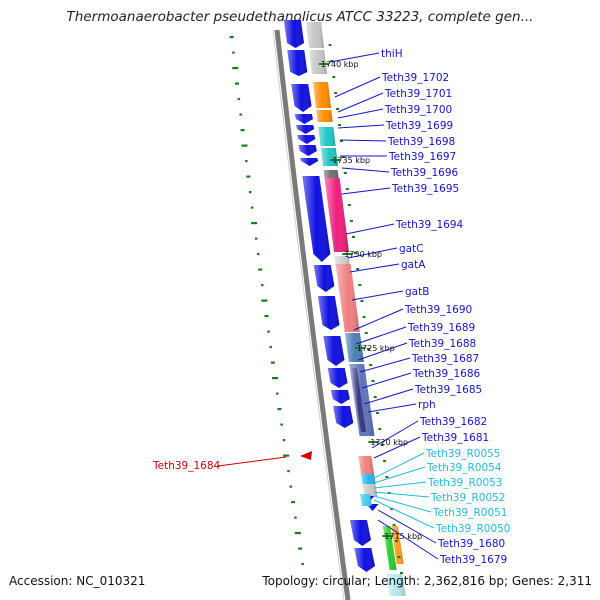 This screenshot has width=600, height=600. What do you see at coordinates (389, 442) in the screenshot?
I see `scale-tick-label: 1720 kbp` at bounding box center [389, 442].